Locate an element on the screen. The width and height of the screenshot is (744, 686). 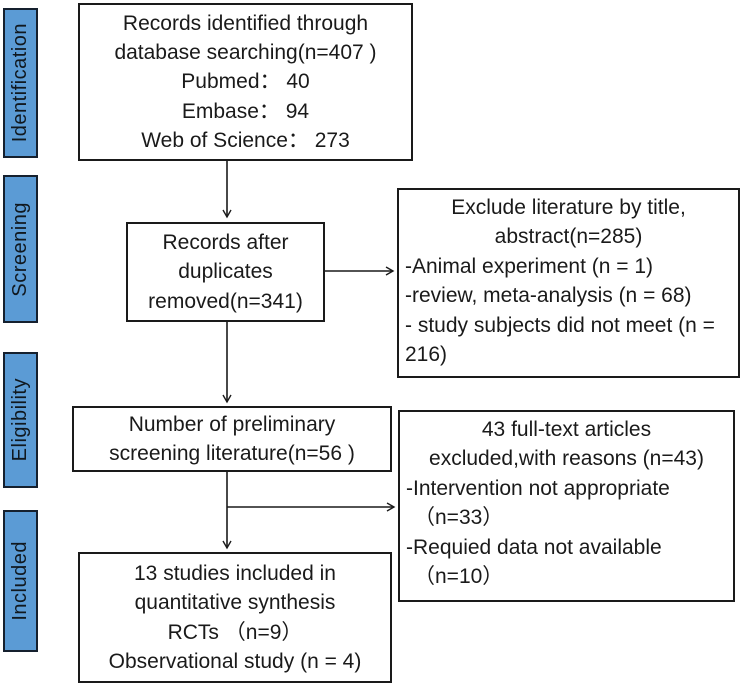
stage-screening: Screening is located at coordinates (20, 249).